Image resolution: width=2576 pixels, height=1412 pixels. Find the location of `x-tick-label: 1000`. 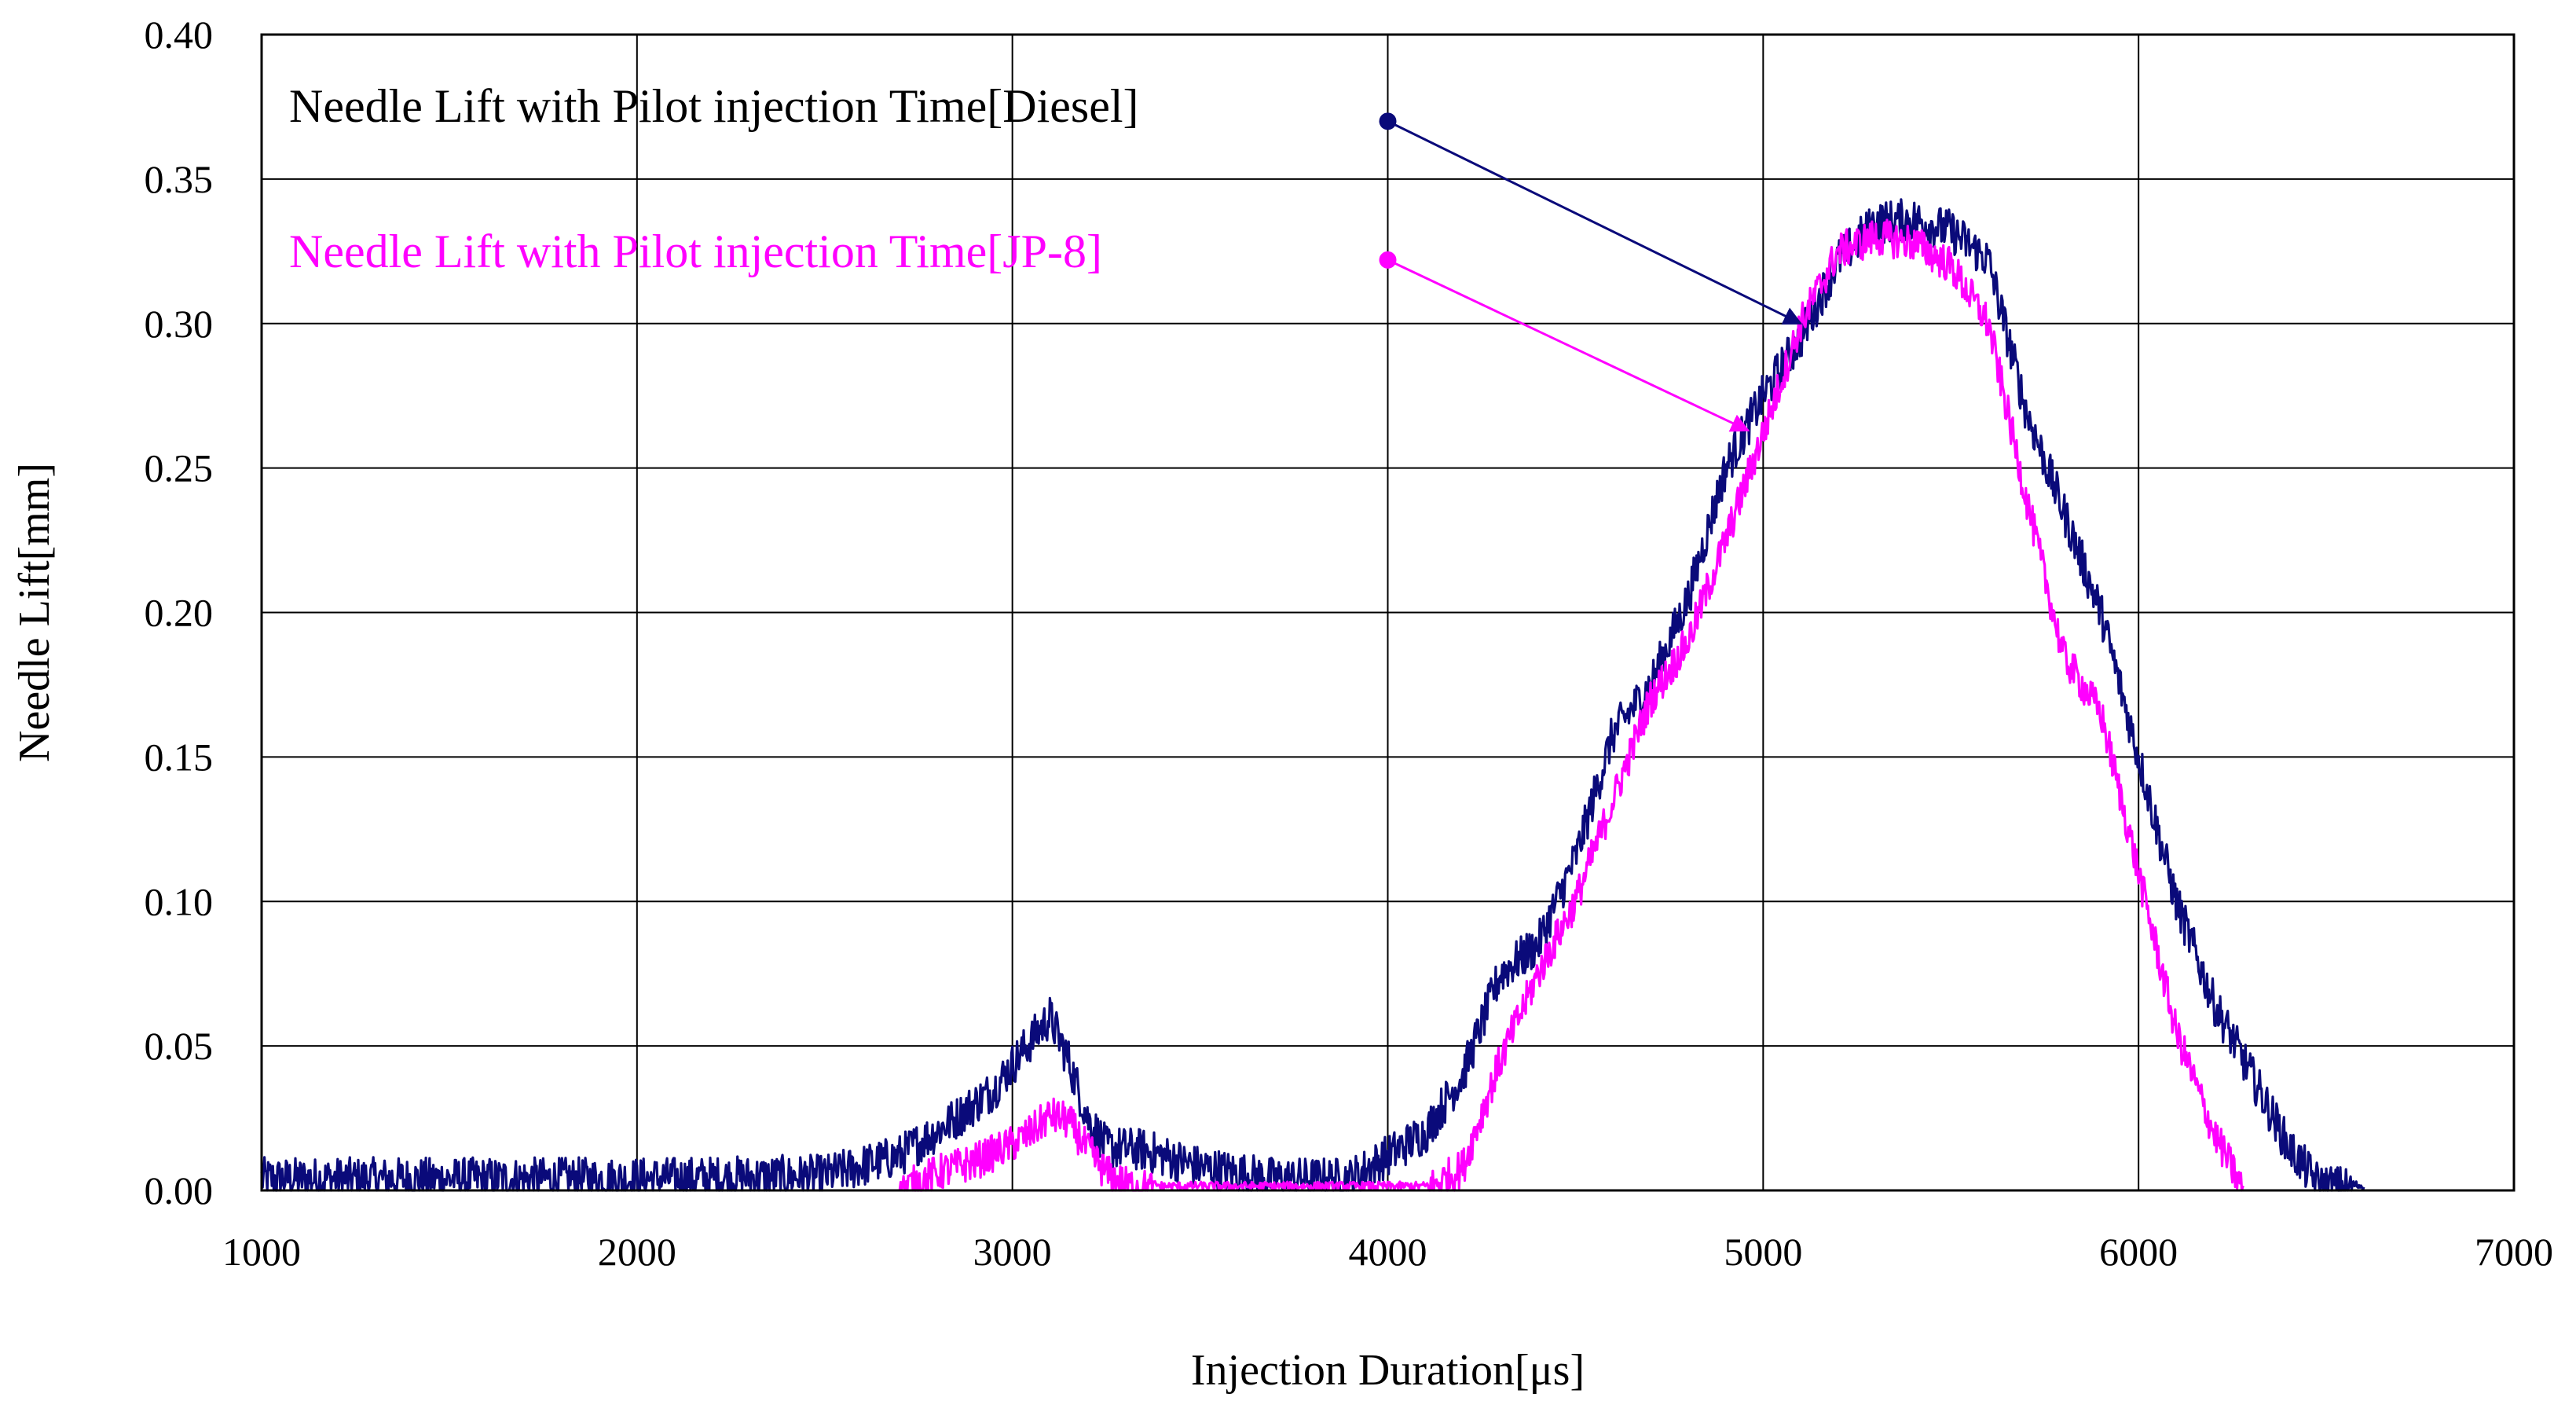

x-tick-label: 1000 is located at coordinates (261, 1252).